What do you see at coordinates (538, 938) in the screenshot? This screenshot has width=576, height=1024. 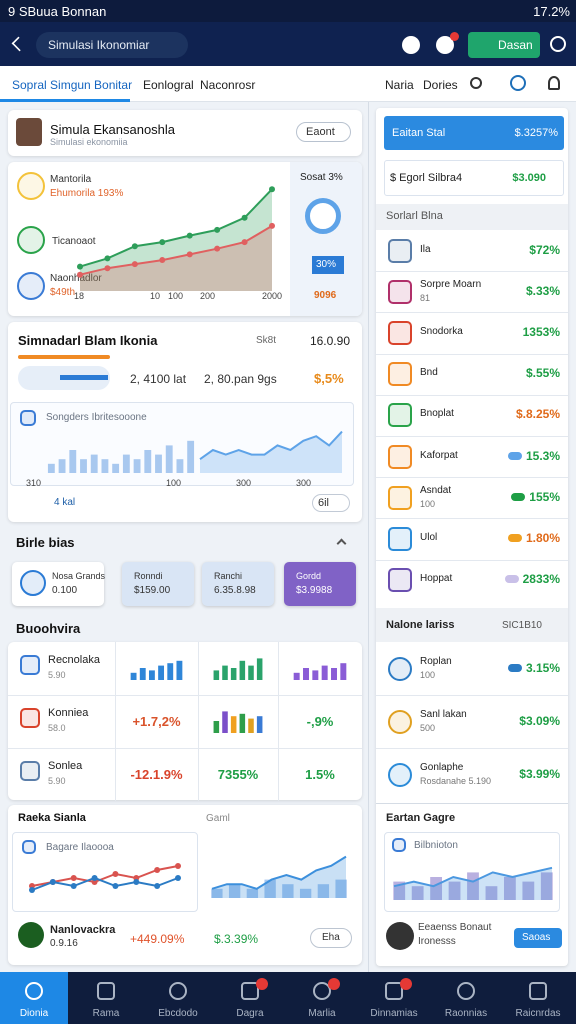 I see `side-button` at bounding box center [538, 938].